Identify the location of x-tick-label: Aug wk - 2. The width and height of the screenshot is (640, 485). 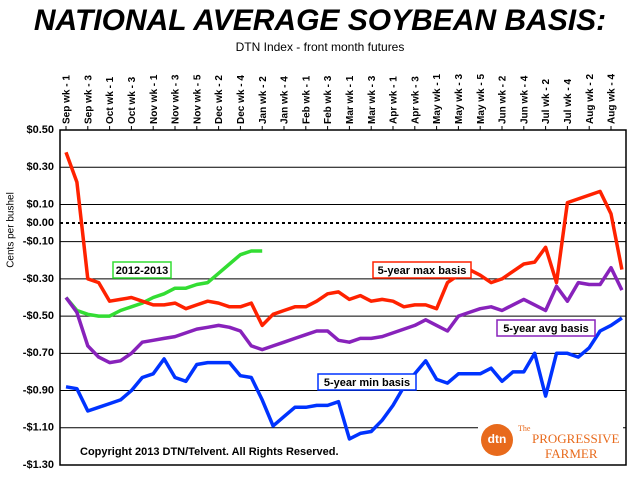
(590, 99).